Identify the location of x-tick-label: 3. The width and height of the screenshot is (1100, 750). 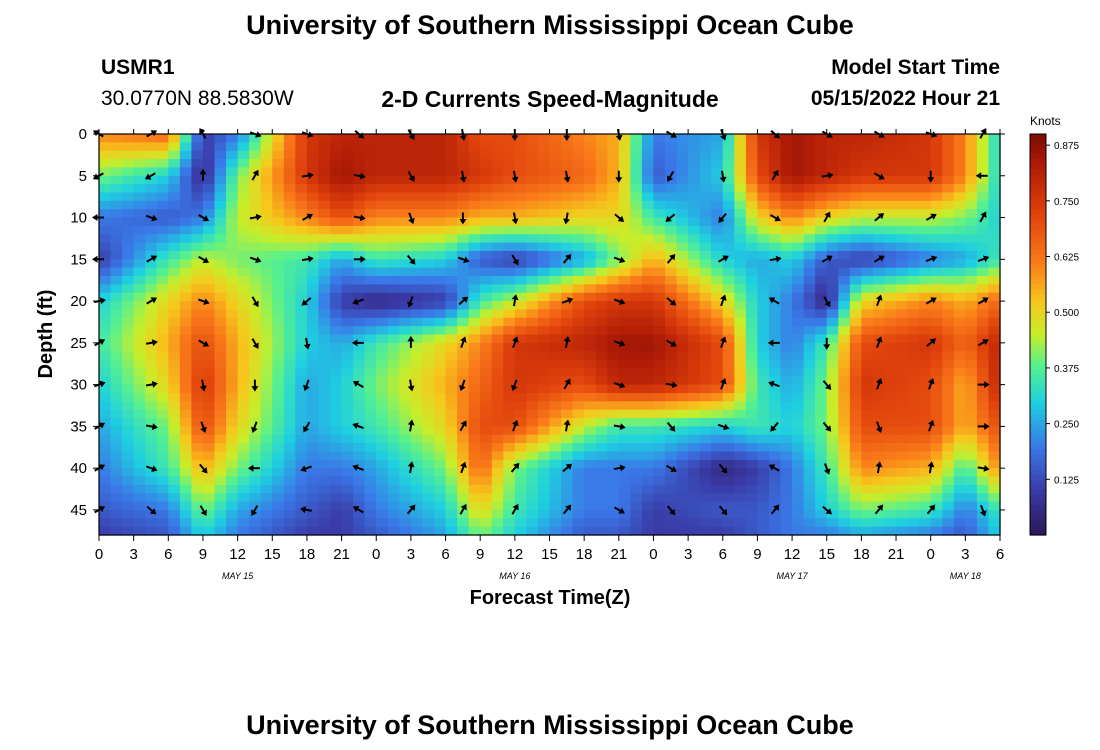
(411, 554).